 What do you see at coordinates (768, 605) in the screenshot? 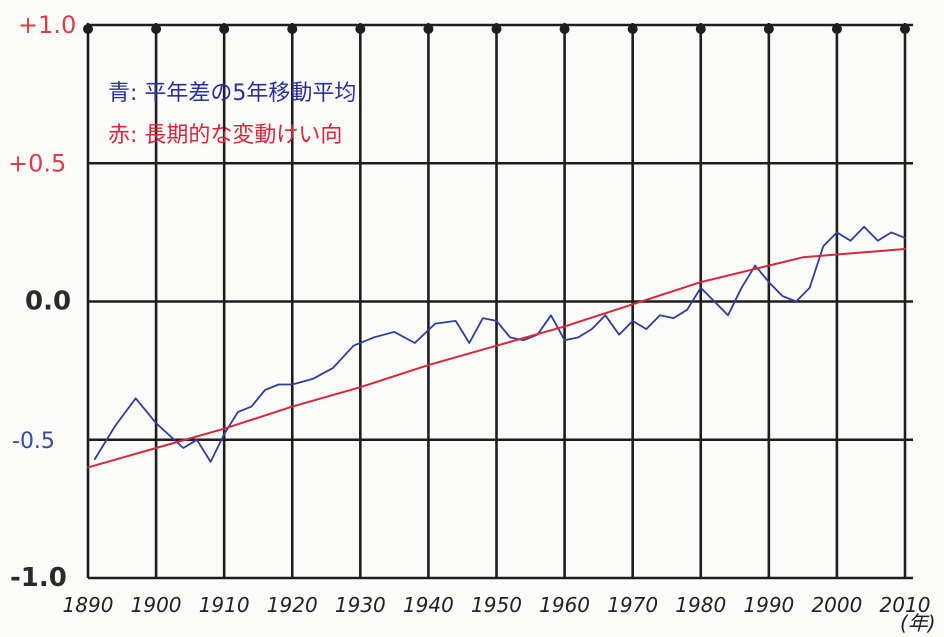
I see `x-tick-label: 1990` at bounding box center [768, 605].